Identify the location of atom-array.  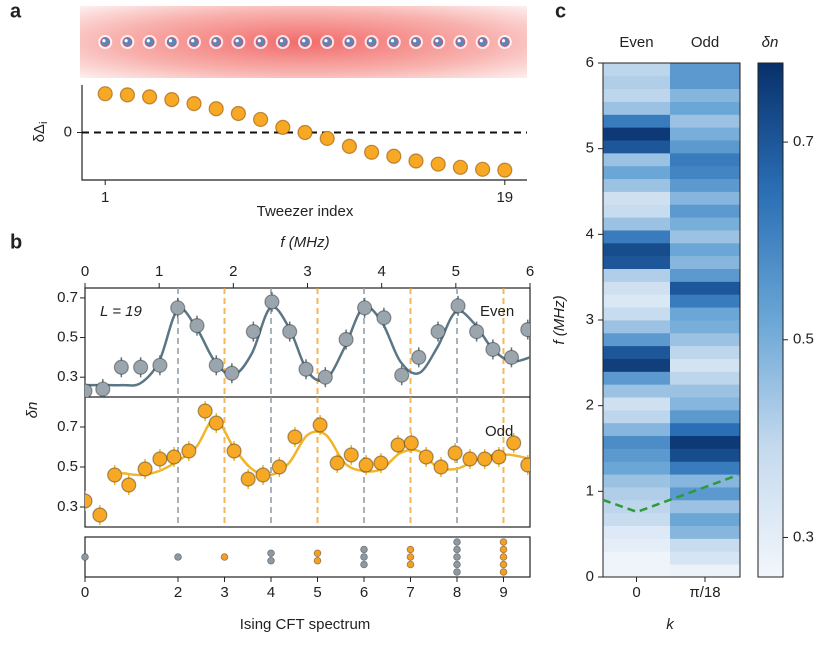
(305, 42).